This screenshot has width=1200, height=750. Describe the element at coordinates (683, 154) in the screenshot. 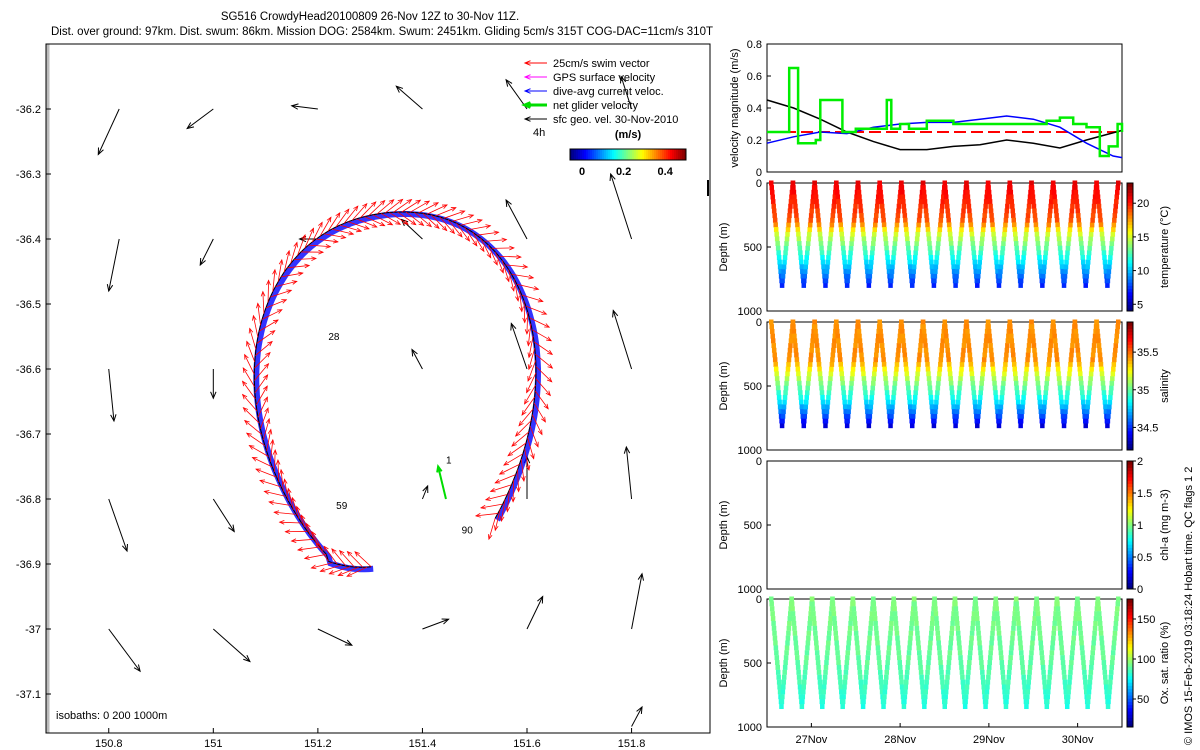

I see `colorbar-cell` at that location.